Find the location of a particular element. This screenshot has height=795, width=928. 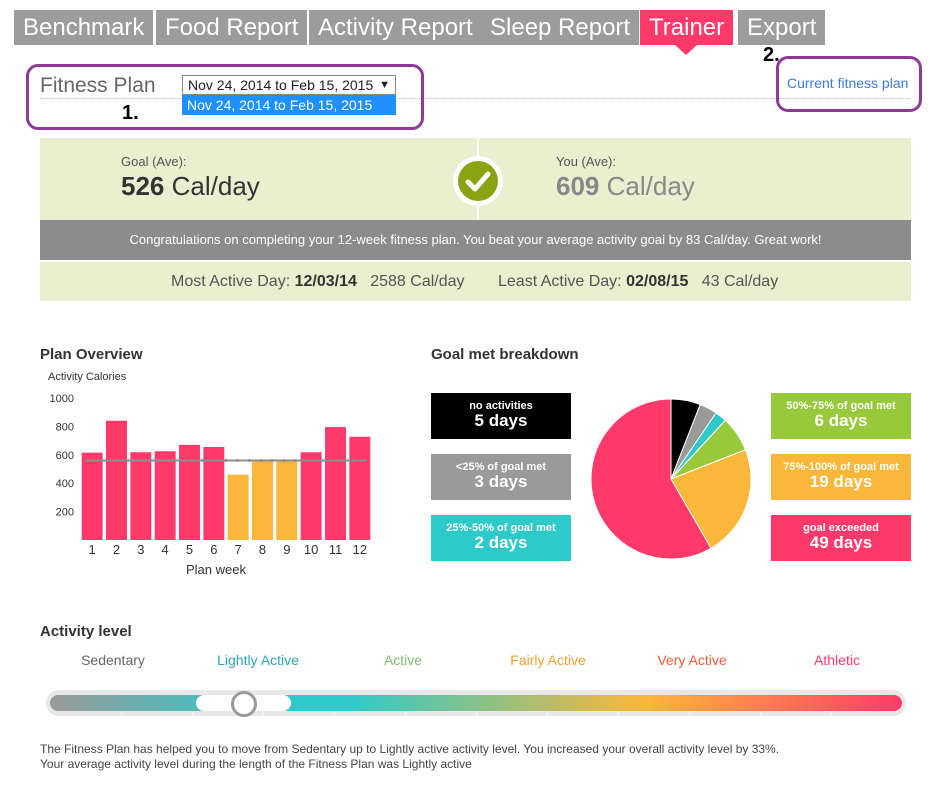

goal-met-badge is located at coordinates (478, 181).